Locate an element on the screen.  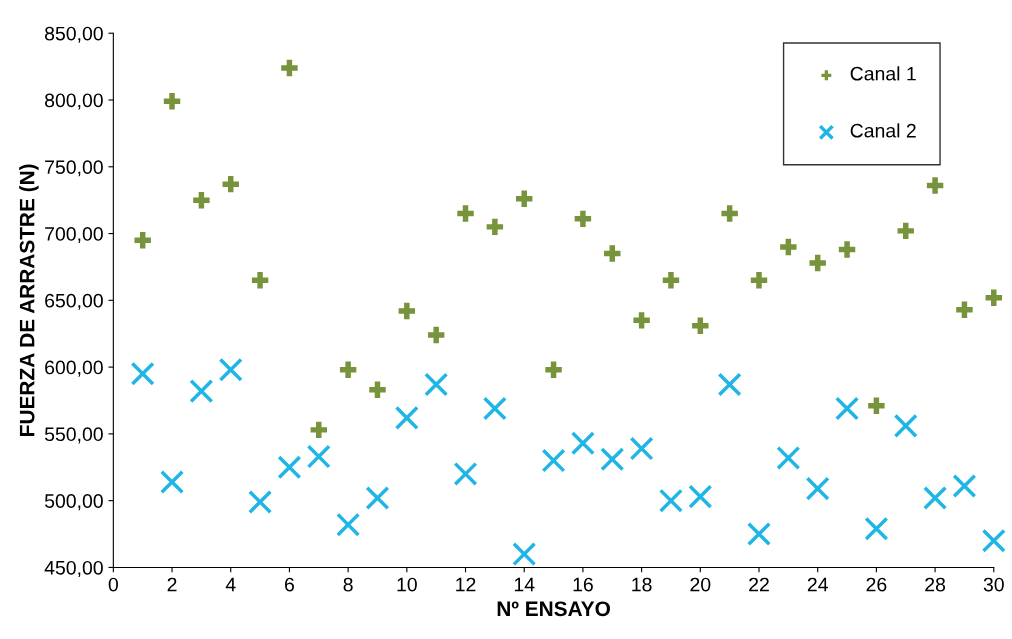
legend-label: Canal 2 is located at coordinates (883, 130).